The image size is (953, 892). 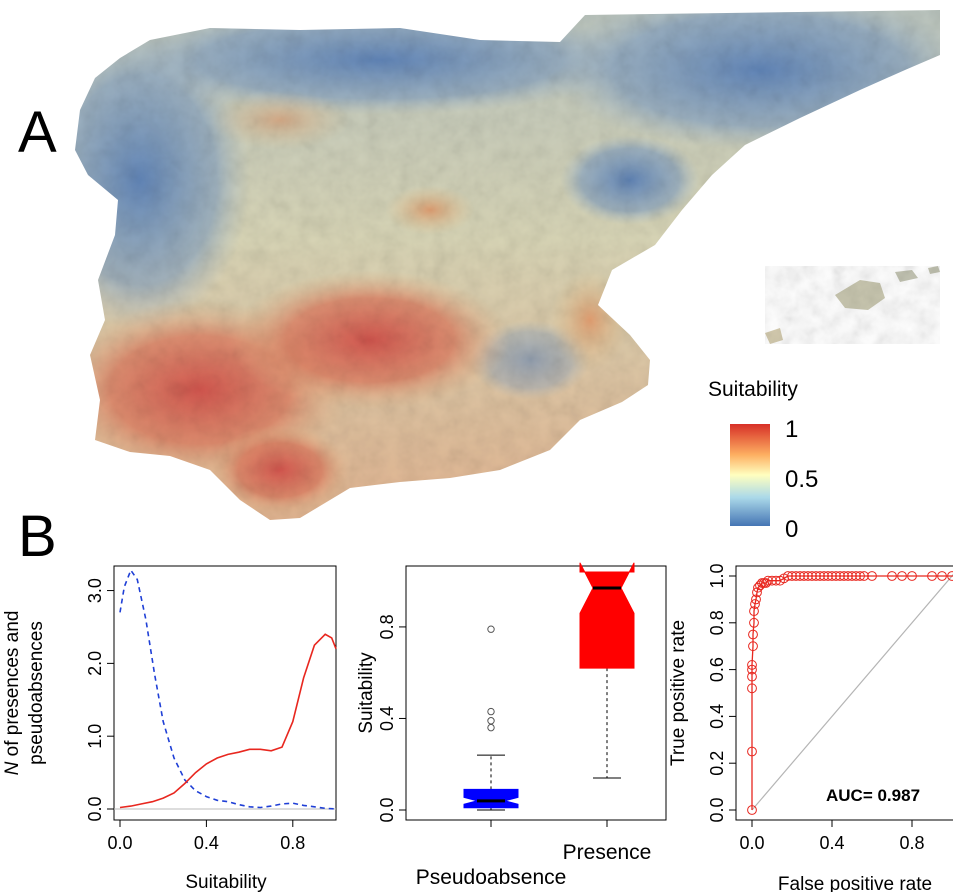 What do you see at coordinates (387, 809) in the screenshot?
I see `boxplot-y-tick-label: 0.0` at bounding box center [387, 809].